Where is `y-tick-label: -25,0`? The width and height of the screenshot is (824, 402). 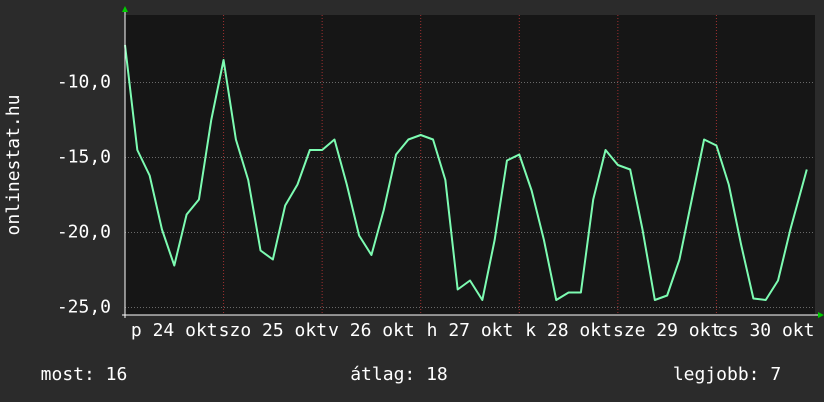
y-tick-label: -25,0 is located at coordinates (84, 307).